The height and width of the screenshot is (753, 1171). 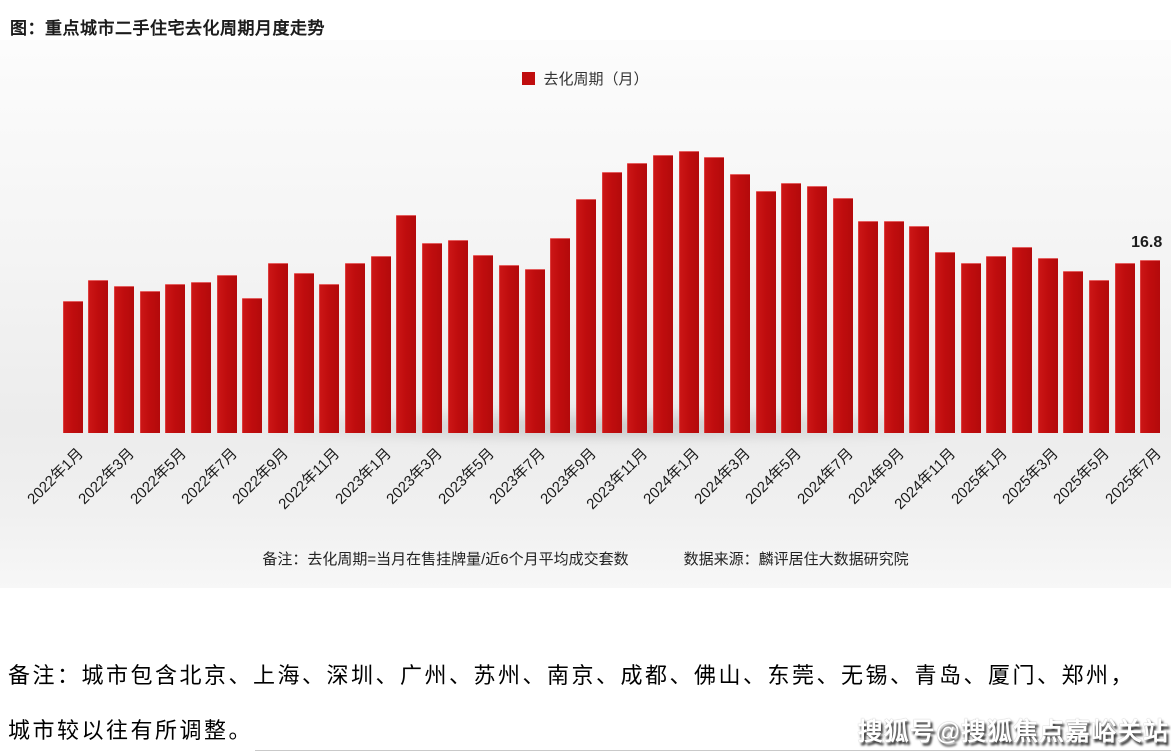 I want to click on bar-slot-2024年6月, so click(x=817, y=236).